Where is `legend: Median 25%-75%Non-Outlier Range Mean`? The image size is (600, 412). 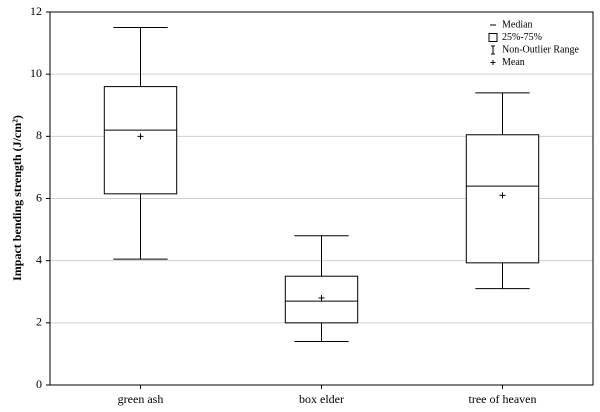
legend: Median 25%-75%Non-Outlier Range Mean is located at coordinates (533, 43).